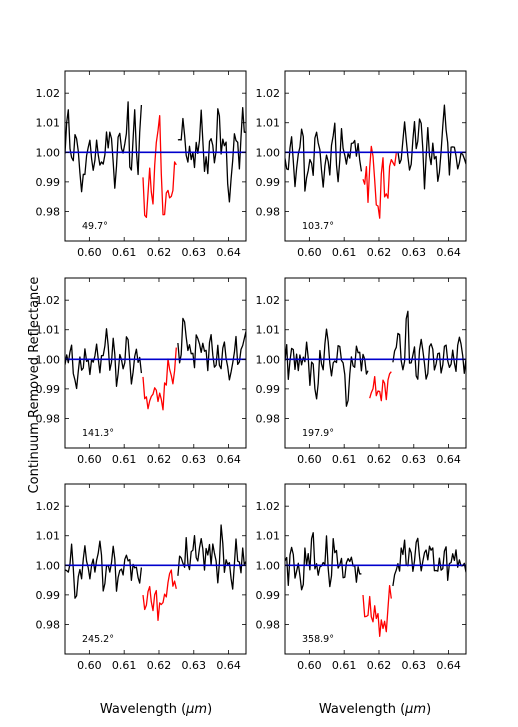 Image resolution: width=518 pixels, height=727 pixels. I want to click on x-axis-label-left: Wavelength (μm), so click(156, 709).